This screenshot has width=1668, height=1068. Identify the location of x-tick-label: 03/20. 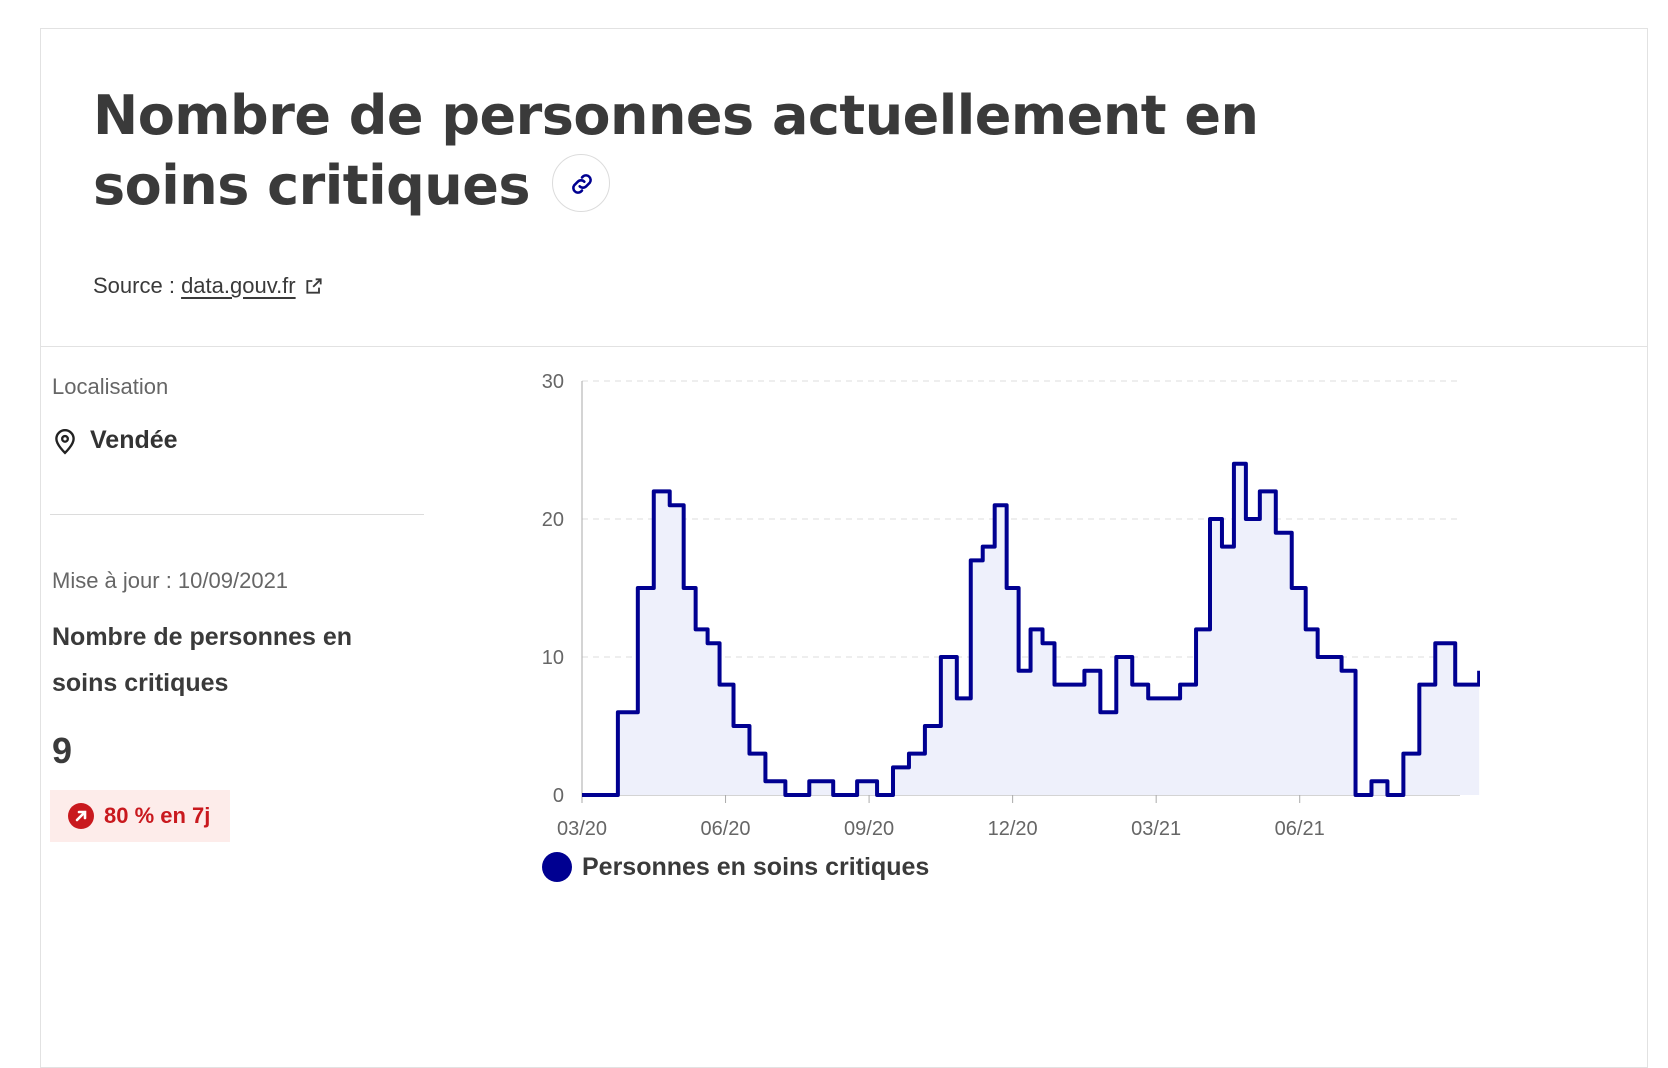
(582, 829).